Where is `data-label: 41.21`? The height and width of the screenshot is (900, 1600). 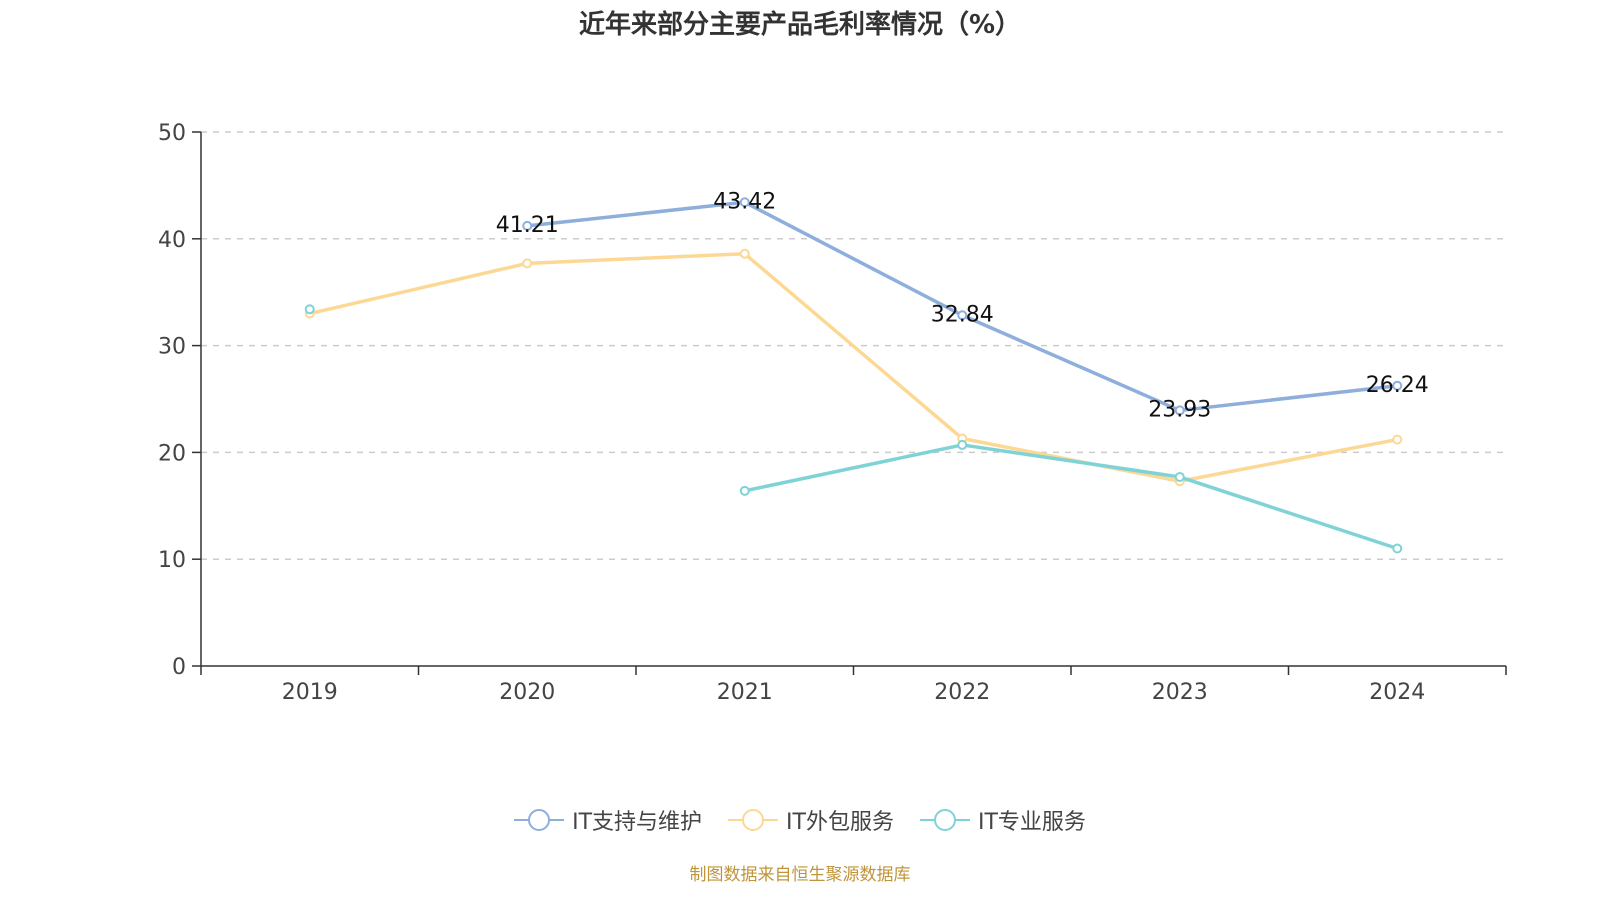
data-label: 41.21 is located at coordinates (527, 225).